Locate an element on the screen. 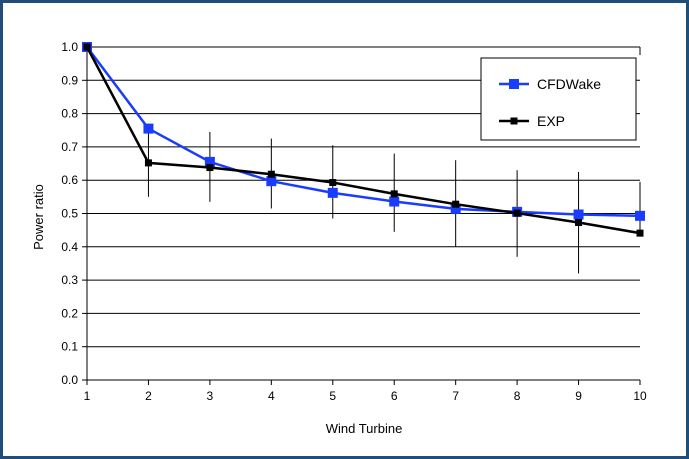 The height and width of the screenshot is (459, 689). y-tick-label: 0.2 is located at coordinates (69, 313).